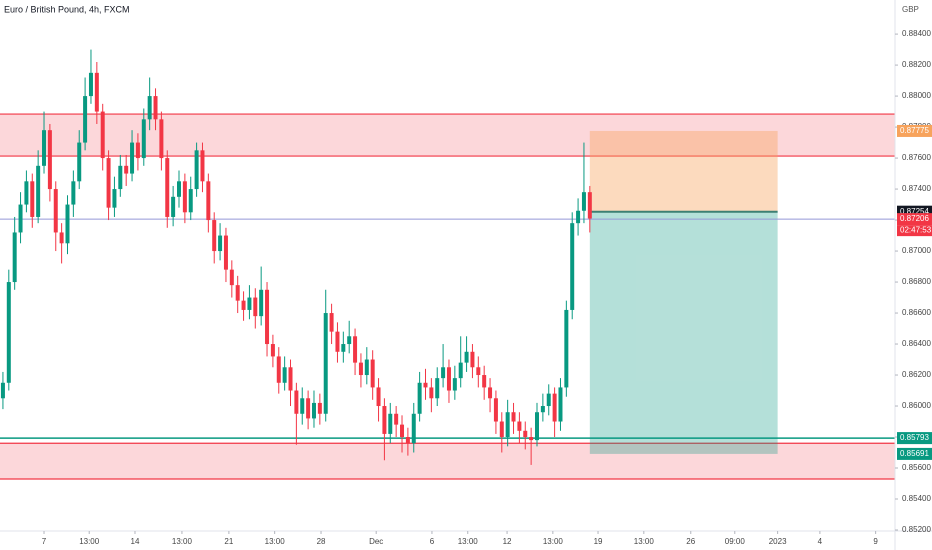 The height and width of the screenshot is (550, 932). What do you see at coordinates (910, 9) in the screenshot?
I see `currency-label: GBP` at bounding box center [910, 9].